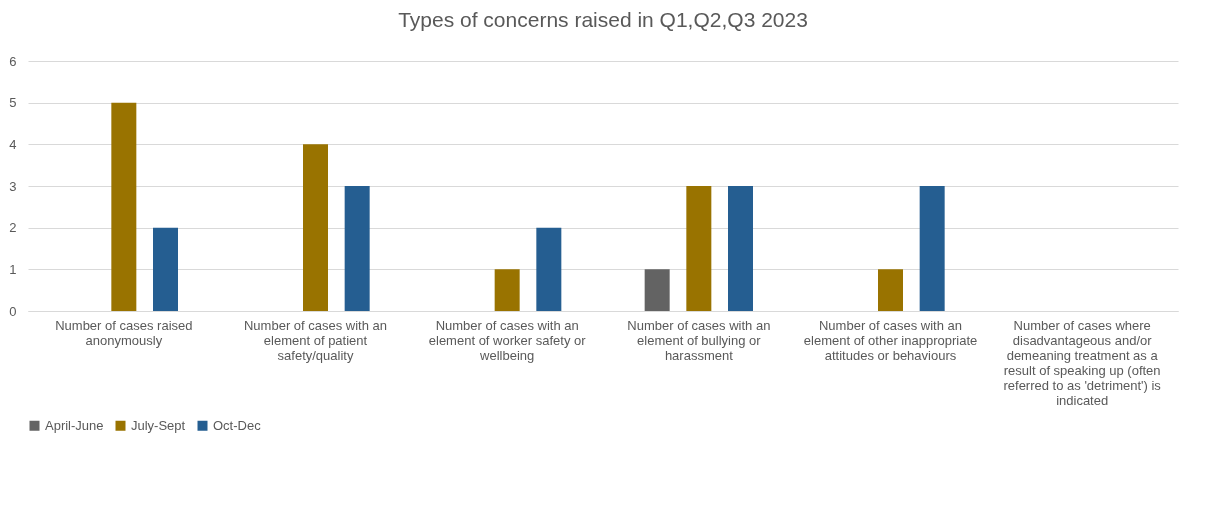  Describe the element at coordinates (237, 425) in the screenshot. I see `legend-label: Oct-Dec` at that location.